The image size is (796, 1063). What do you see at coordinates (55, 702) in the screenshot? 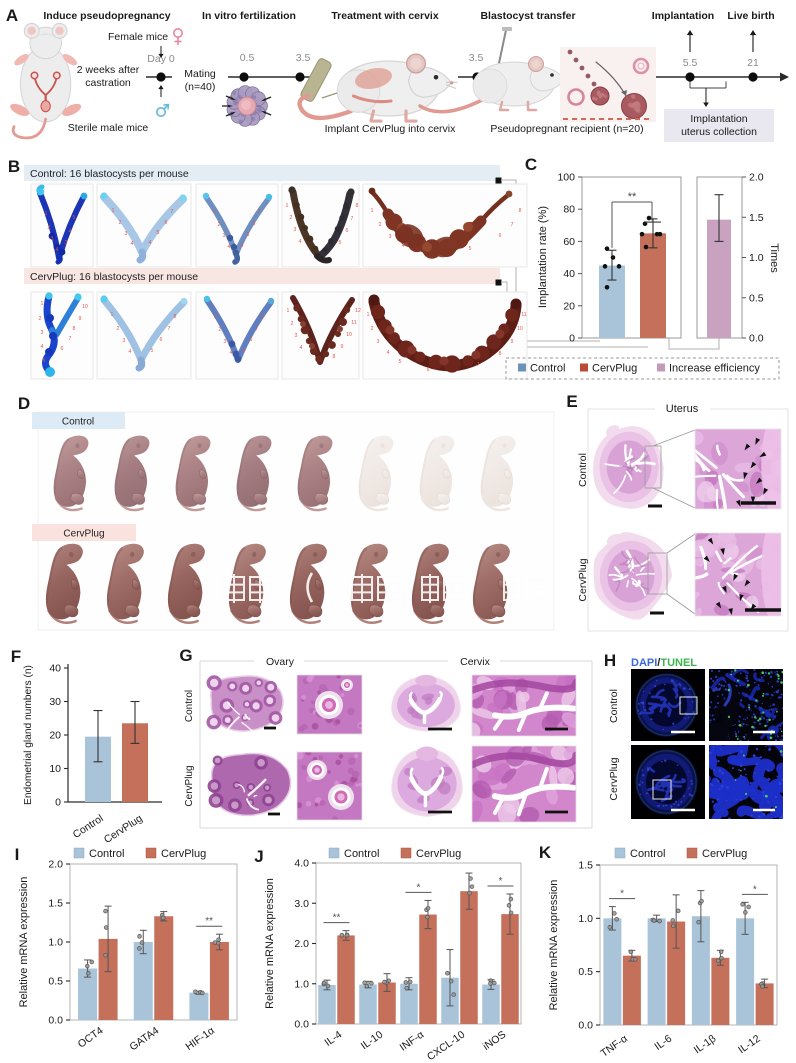
I see `svg-text: 30` at bounding box center [55, 702].